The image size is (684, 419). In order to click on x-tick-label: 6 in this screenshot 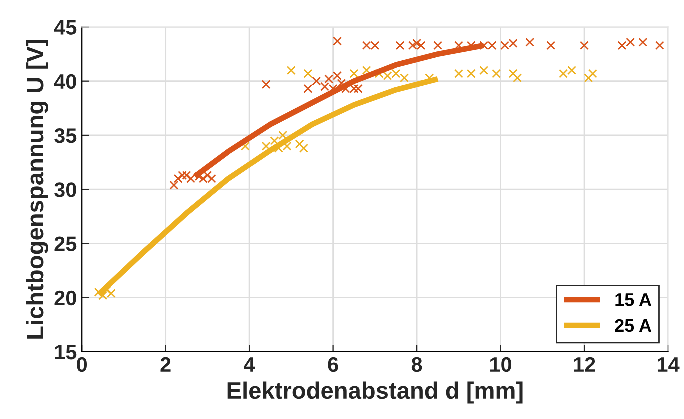, I will do `click(333, 364)`.